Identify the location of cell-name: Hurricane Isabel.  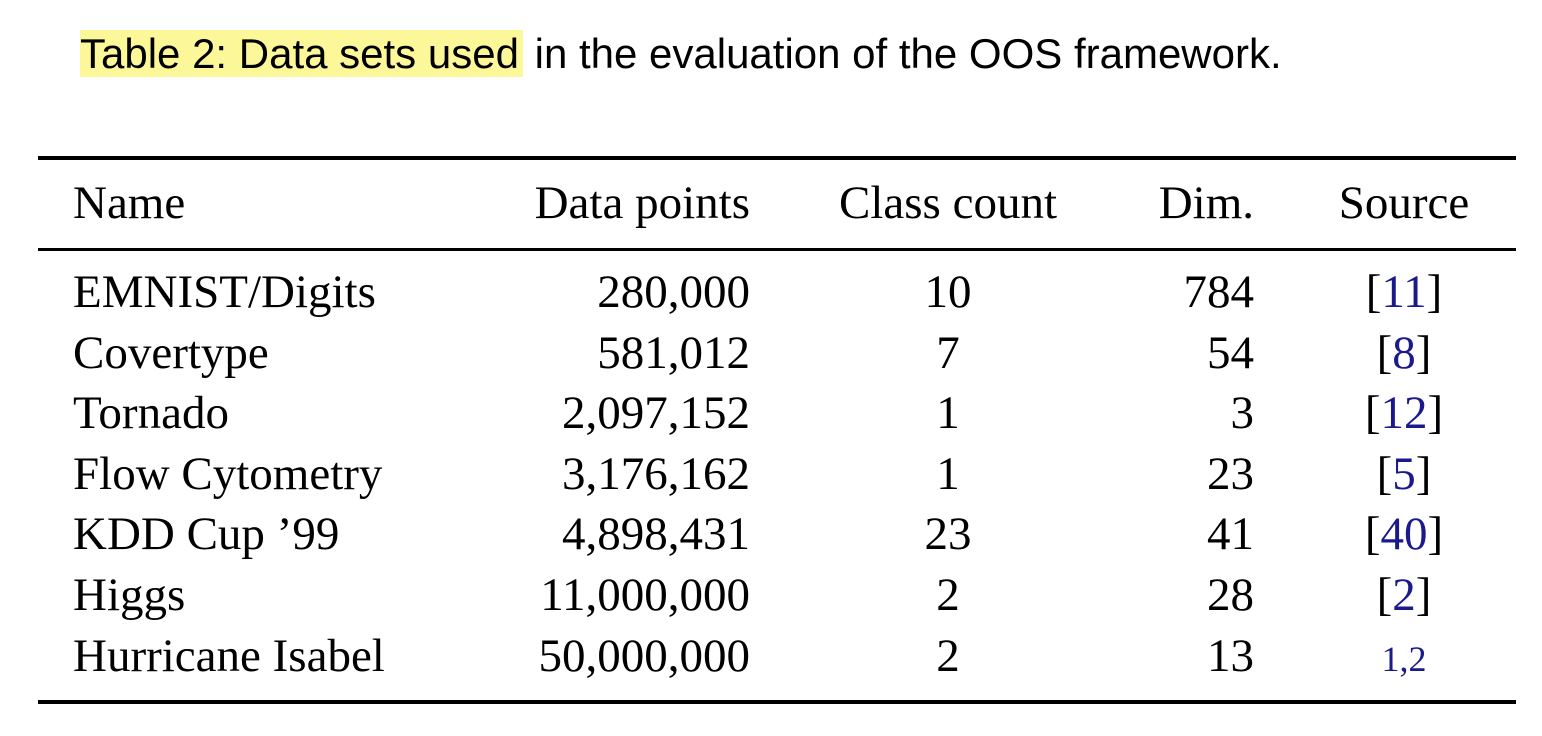
(229, 656).